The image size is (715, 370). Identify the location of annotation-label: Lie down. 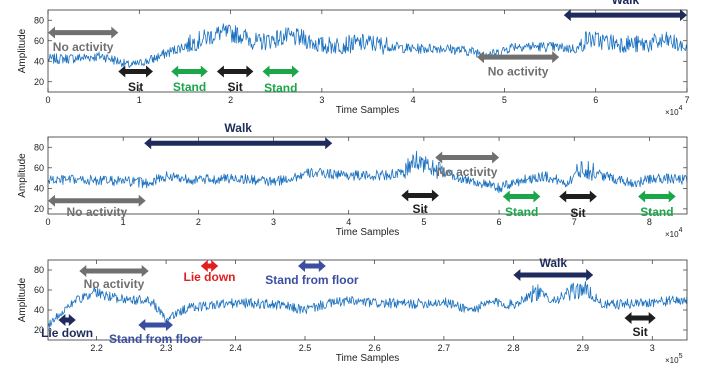
(209, 277).